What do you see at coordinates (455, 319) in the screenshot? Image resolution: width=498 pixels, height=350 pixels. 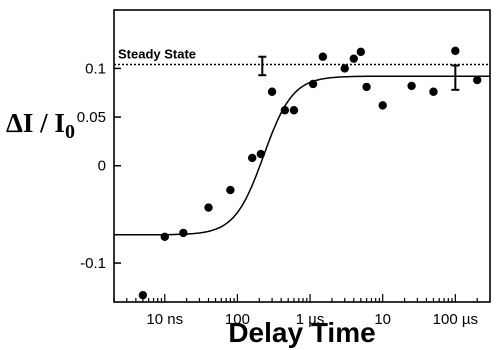 I see `x-tick-label: 100 µs` at bounding box center [455, 319].